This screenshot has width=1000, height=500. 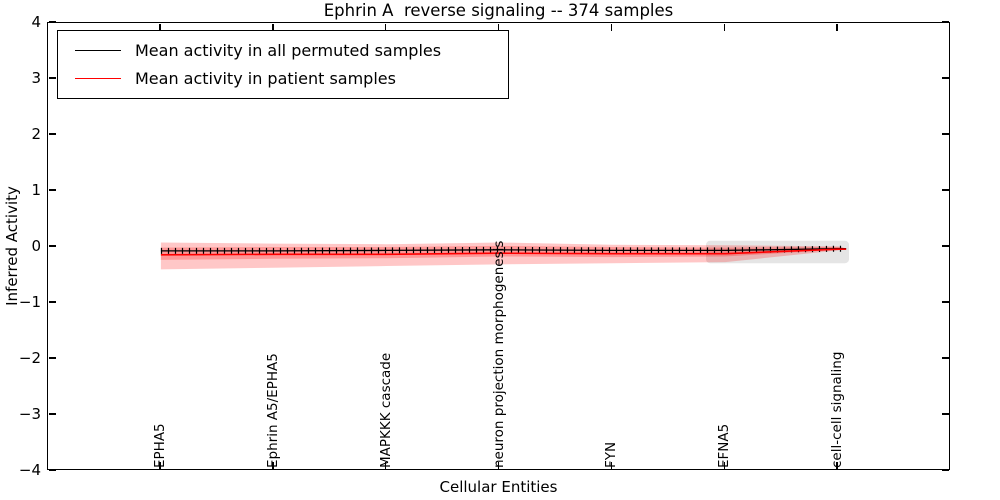 I want to click on y-tick-label: 4, so click(x=36, y=22).